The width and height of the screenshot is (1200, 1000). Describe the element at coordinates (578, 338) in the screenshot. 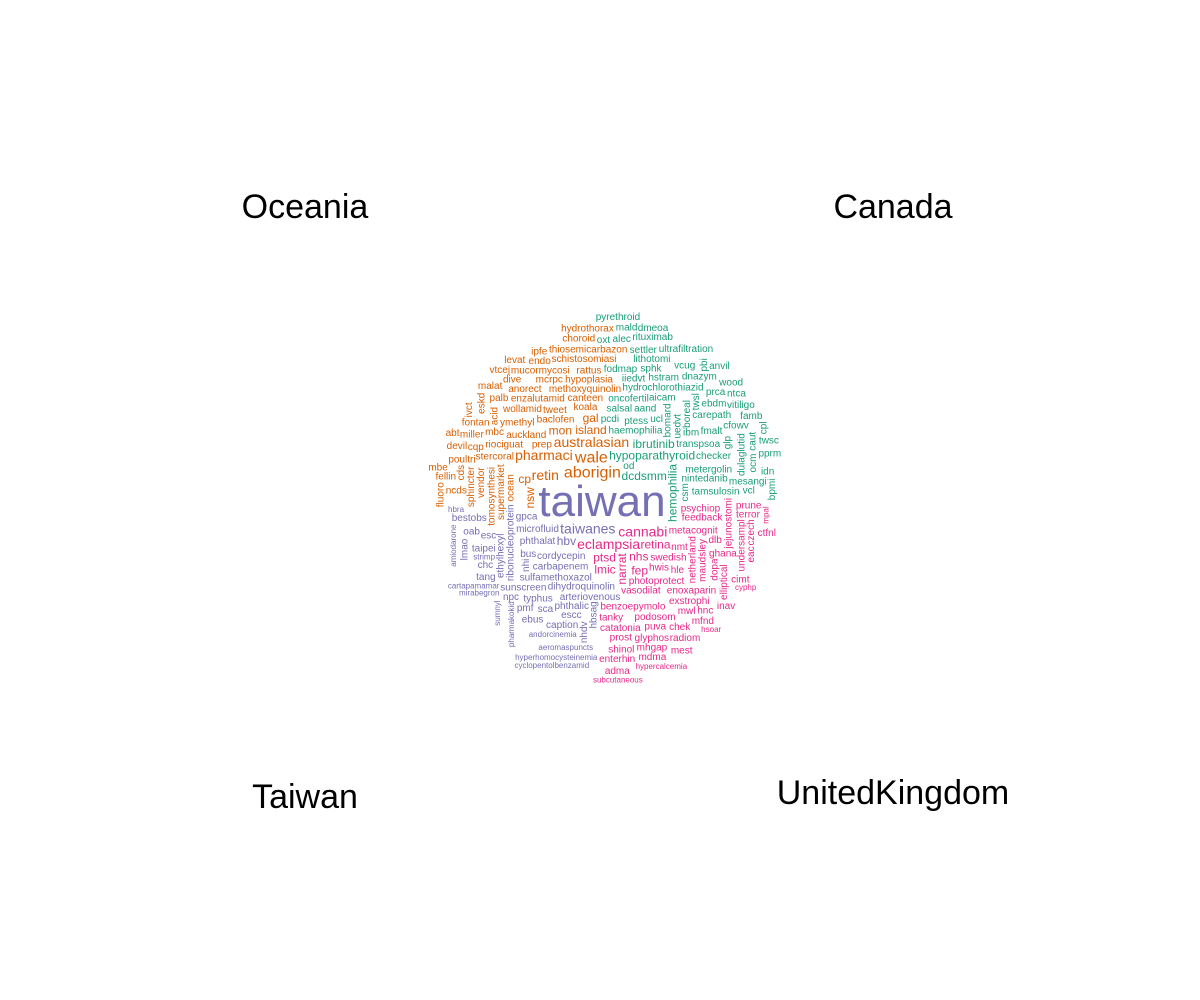

I see `cloud-word: choroid` at that location.